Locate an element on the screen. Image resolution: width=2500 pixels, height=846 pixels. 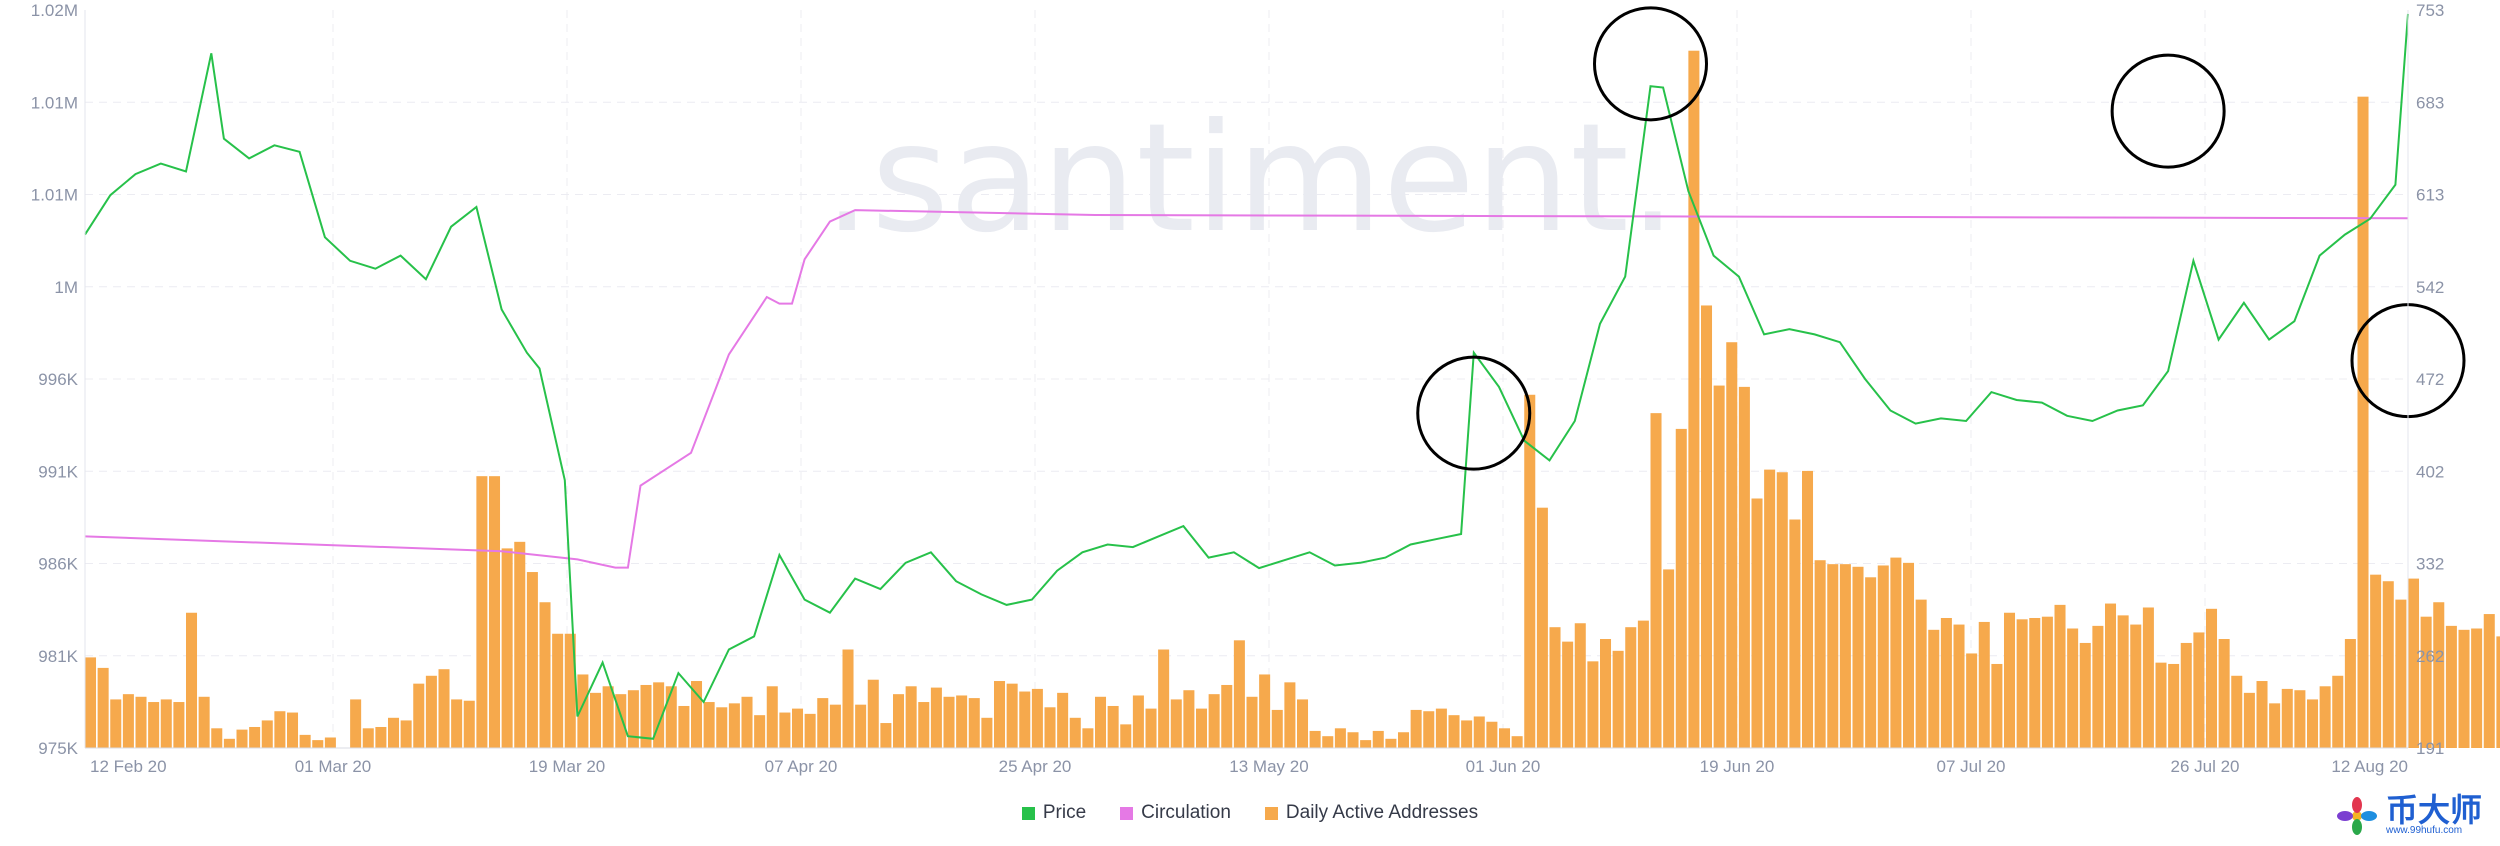
legend-swatch-circulation is located at coordinates (1127, 813).